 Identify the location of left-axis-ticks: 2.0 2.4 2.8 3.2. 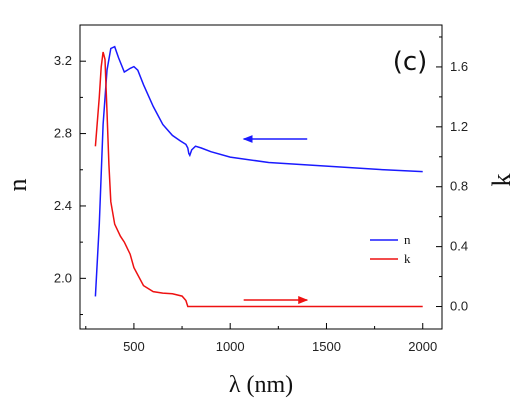
(70, 184).